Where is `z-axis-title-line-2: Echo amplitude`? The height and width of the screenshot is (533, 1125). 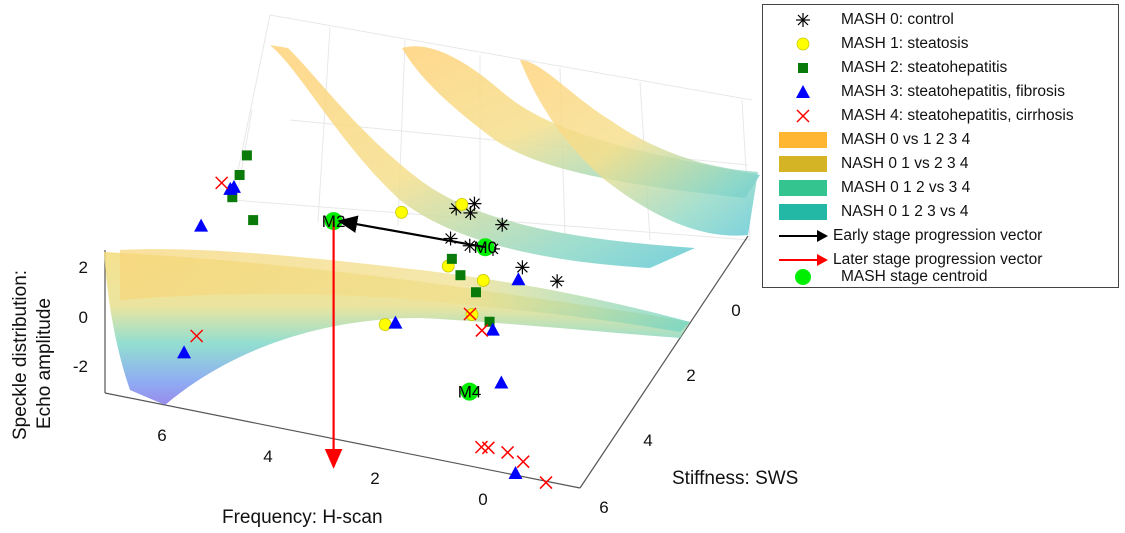
z-axis-title-line-2: Echo amplitude is located at coordinates (44, 363).